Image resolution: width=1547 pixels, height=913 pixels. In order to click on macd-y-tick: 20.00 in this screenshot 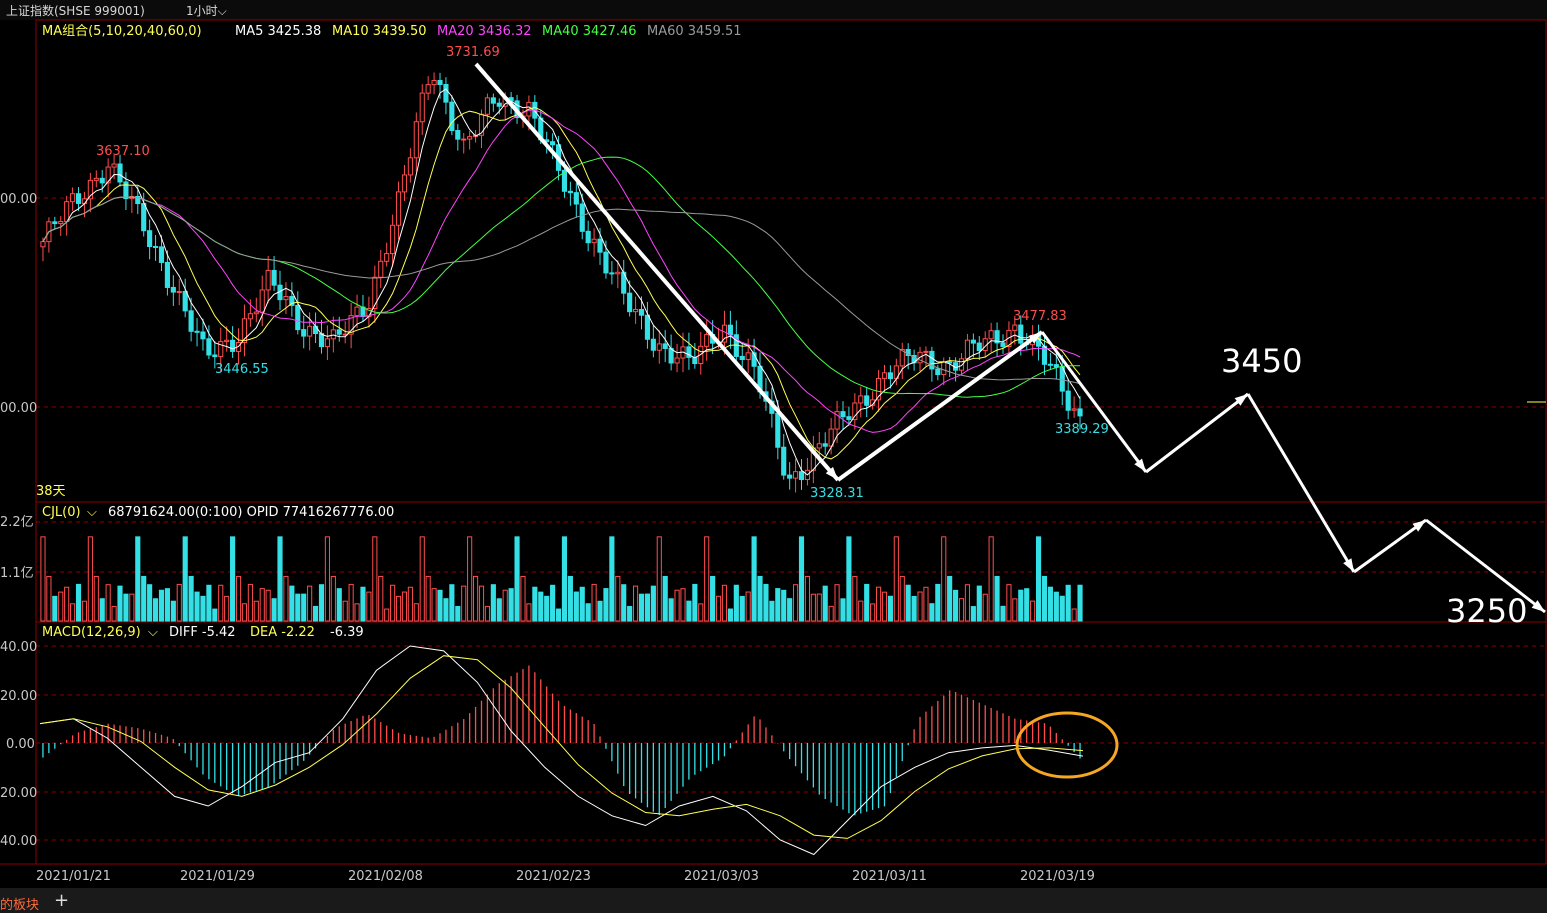, I will do `click(18, 696)`.